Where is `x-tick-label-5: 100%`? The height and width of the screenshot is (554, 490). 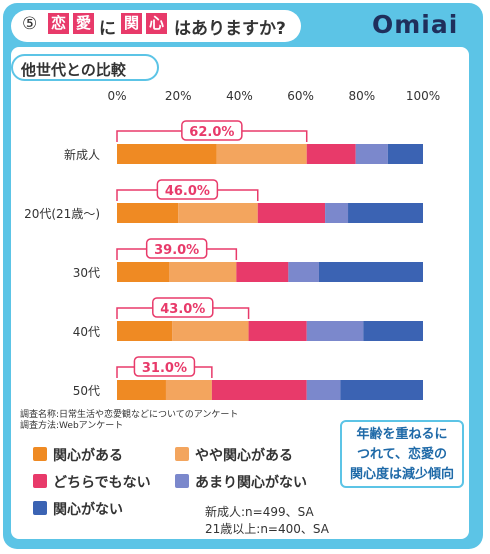 x-tick-label-5: 100% is located at coordinates (423, 96).